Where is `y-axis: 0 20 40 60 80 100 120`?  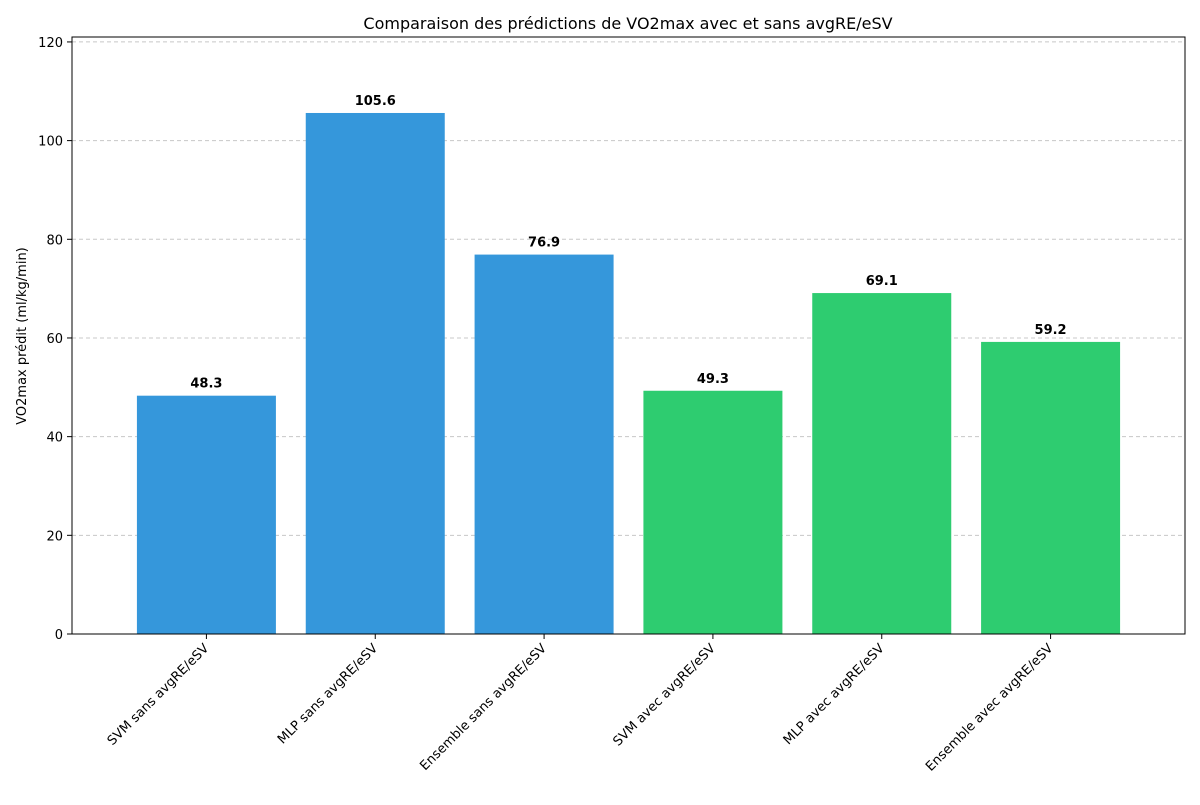 y-axis: 0 20 40 60 80 100 120 is located at coordinates (55, 339).